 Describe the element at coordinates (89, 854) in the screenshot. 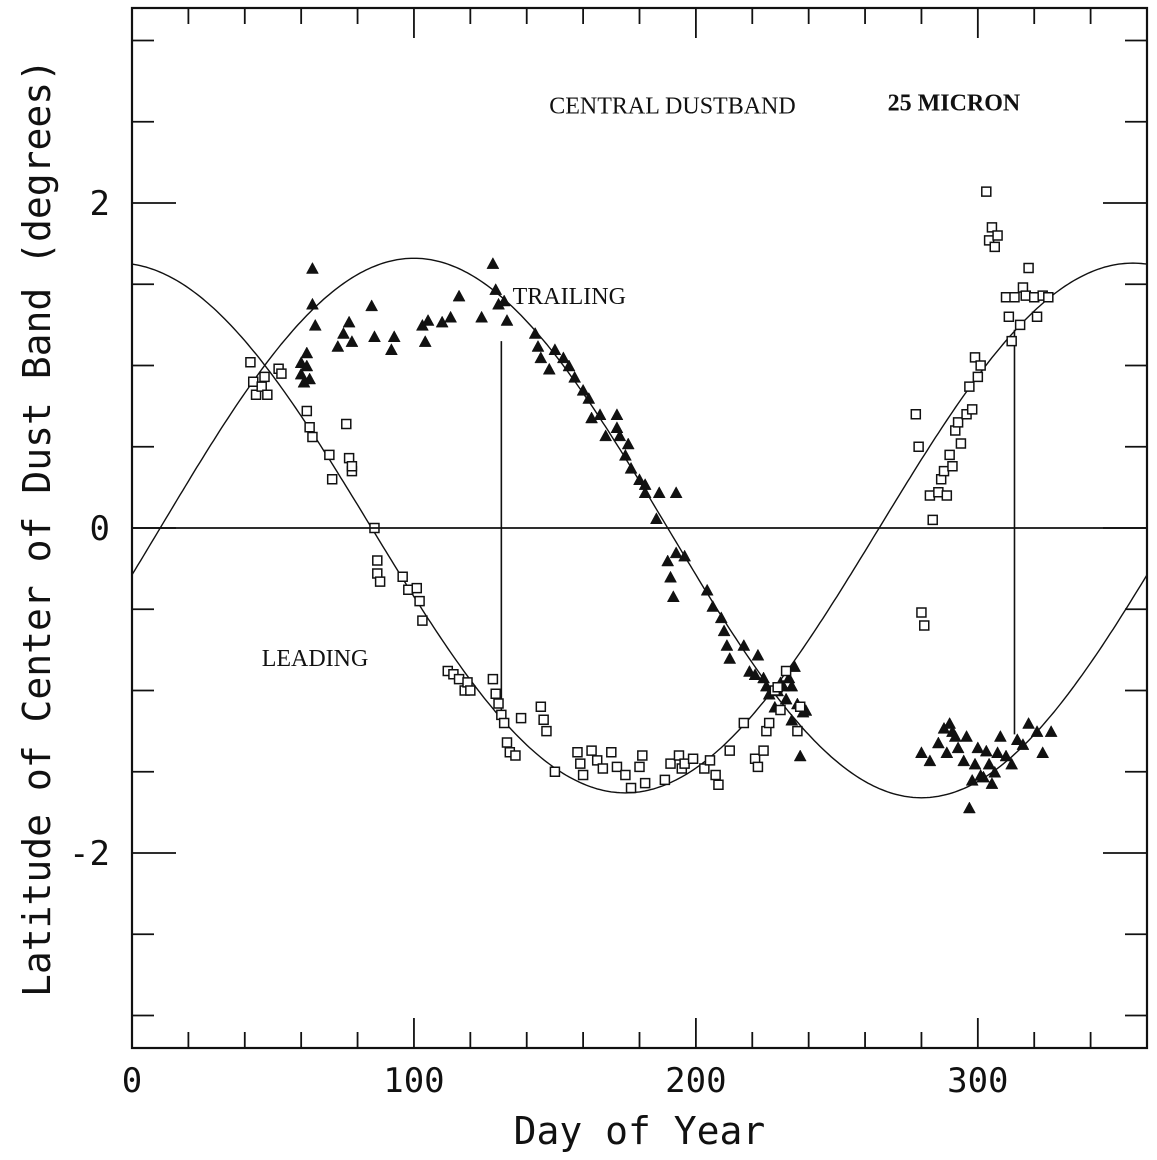

I see `y-tick-label: -2` at that location.